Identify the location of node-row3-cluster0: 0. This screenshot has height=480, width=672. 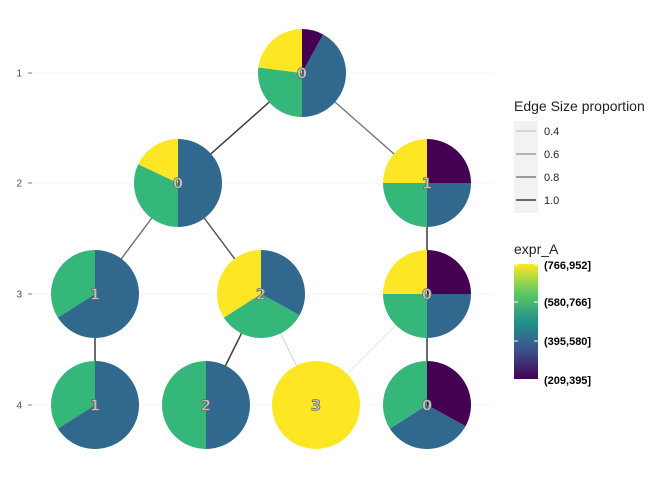
(427, 294).